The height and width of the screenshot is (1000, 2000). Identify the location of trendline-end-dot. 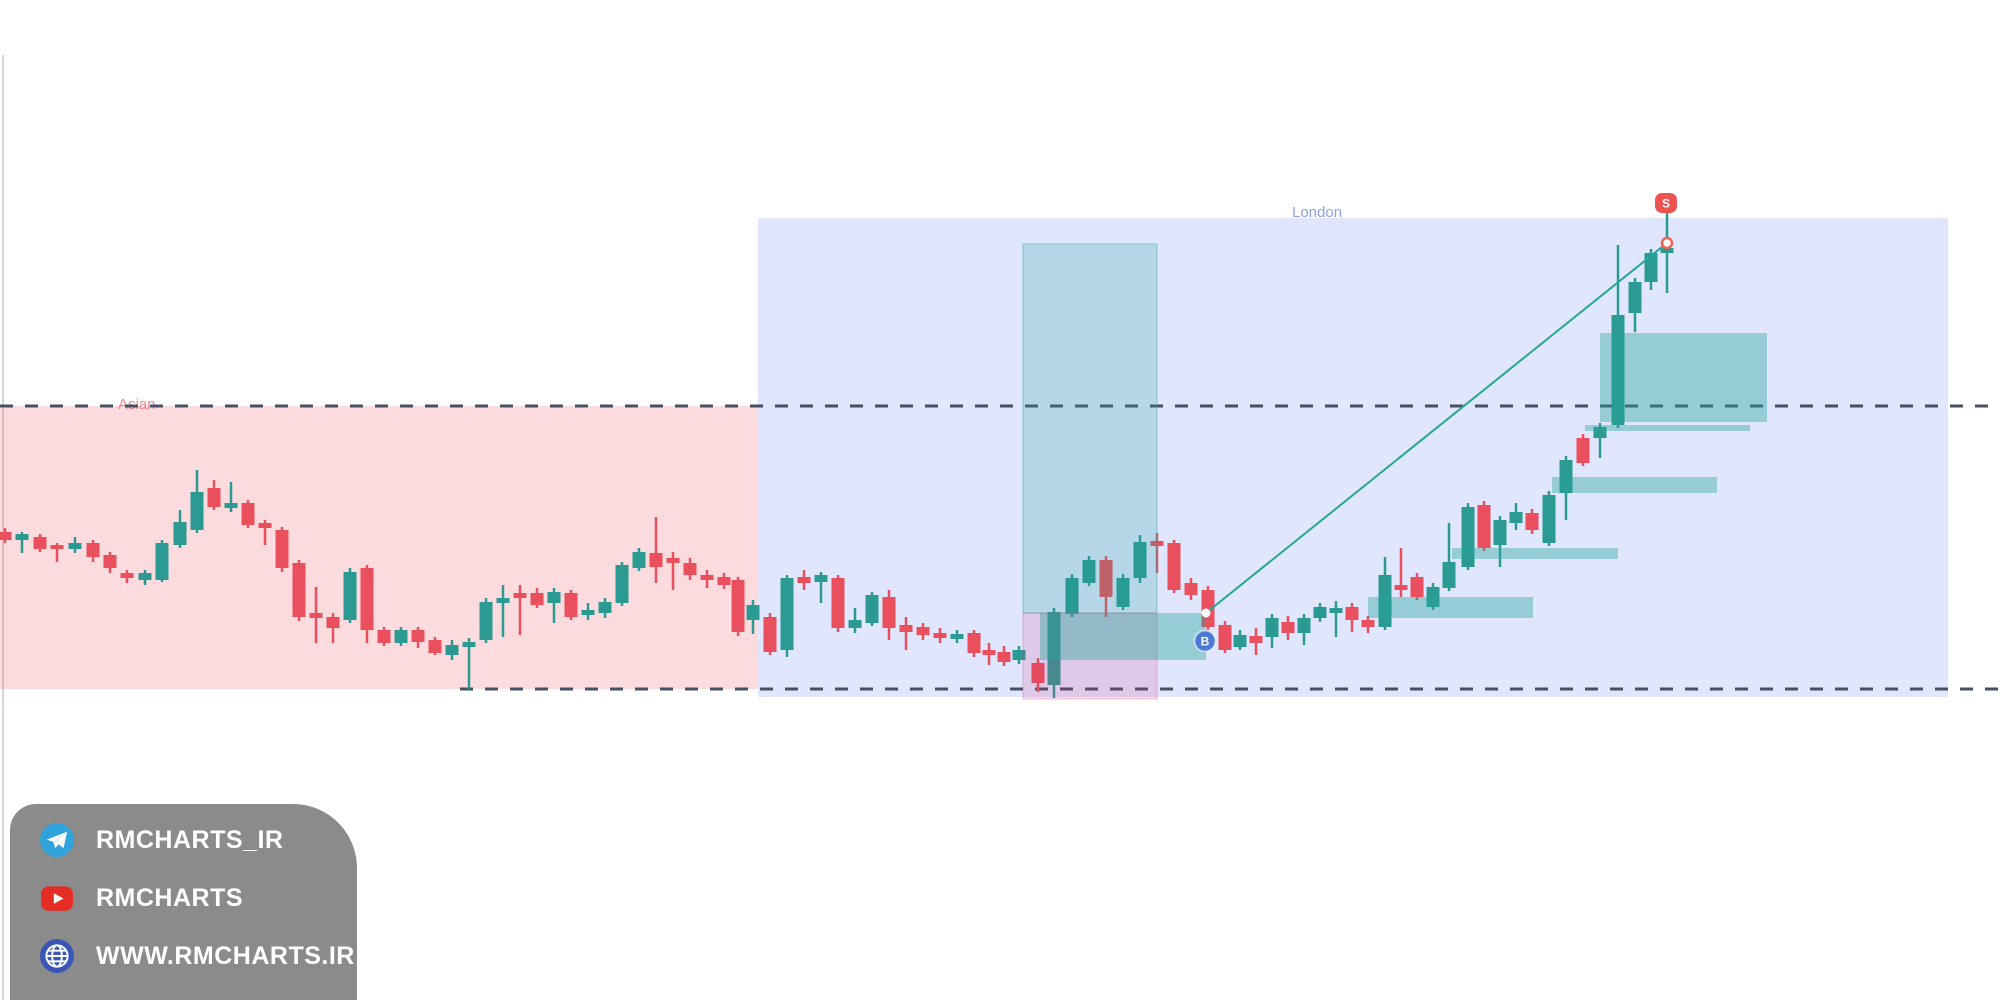
(1667, 243).